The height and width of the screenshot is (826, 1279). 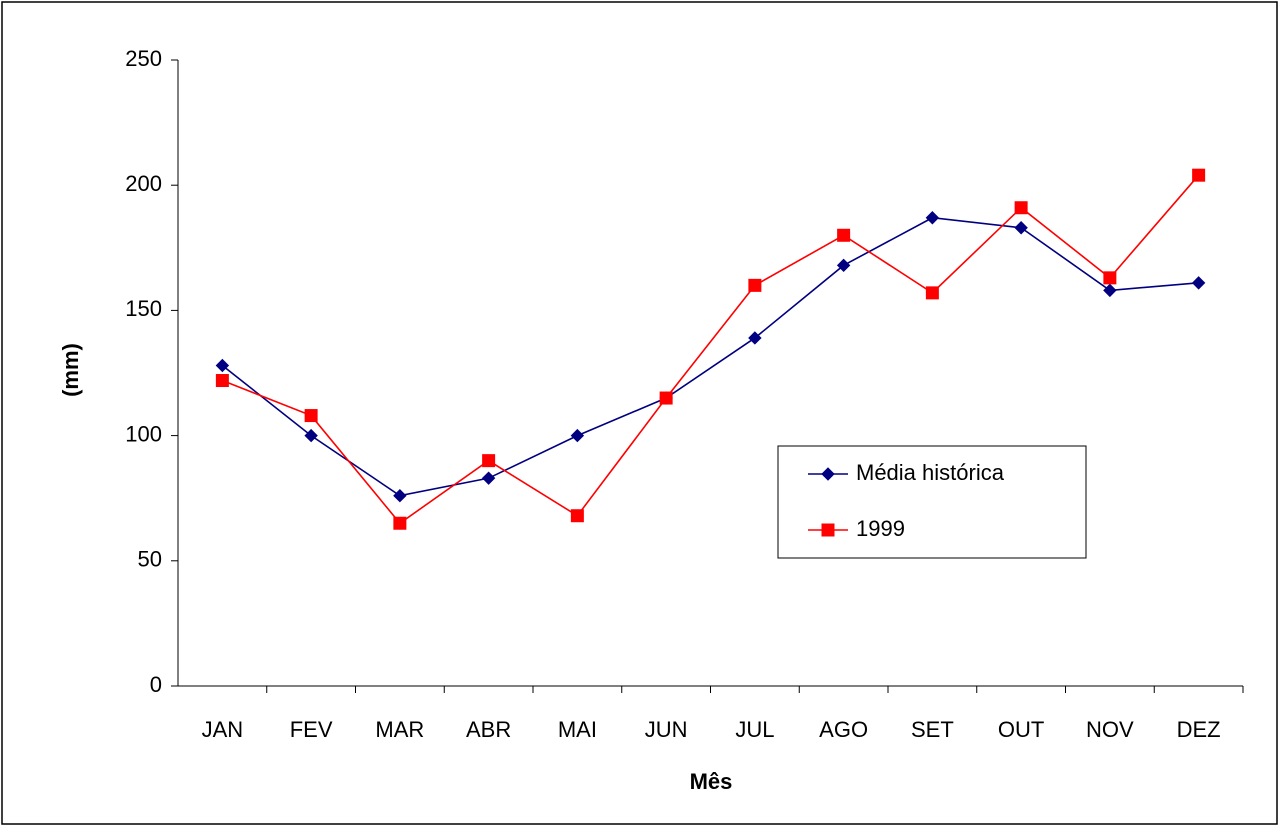 I want to click on x-tick-label: JAN, so click(x=223, y=729).